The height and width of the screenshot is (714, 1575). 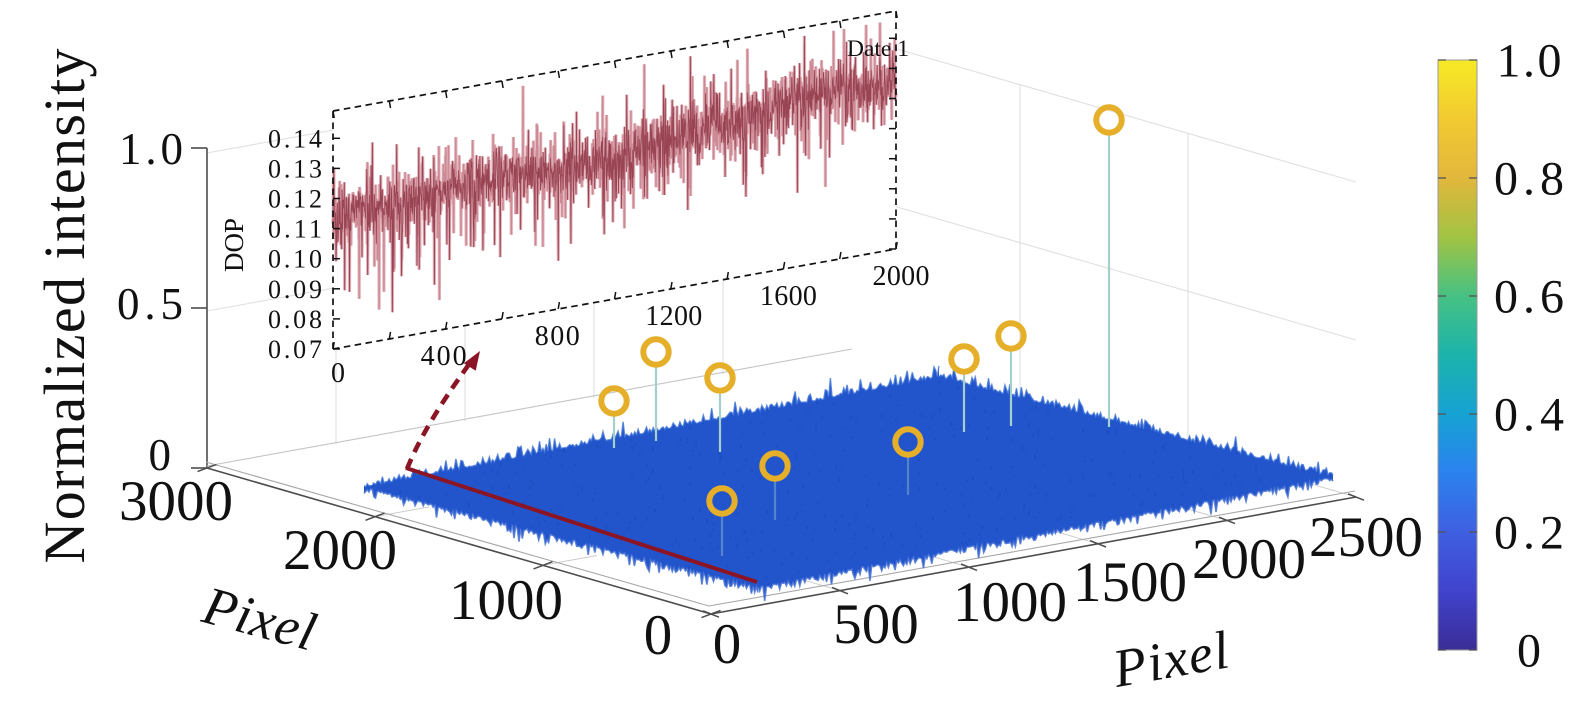 What do you see at coordinates (1529, 179) in the screenshot?
I see `svg-text: 0.8` at bounding box center [1529, 179].